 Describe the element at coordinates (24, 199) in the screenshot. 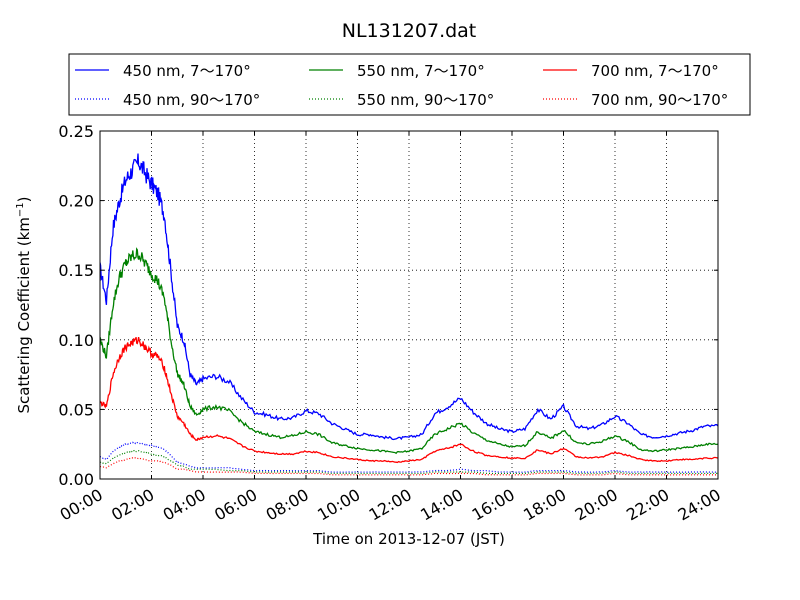

I see `y-axis-label-close: )` at that location.